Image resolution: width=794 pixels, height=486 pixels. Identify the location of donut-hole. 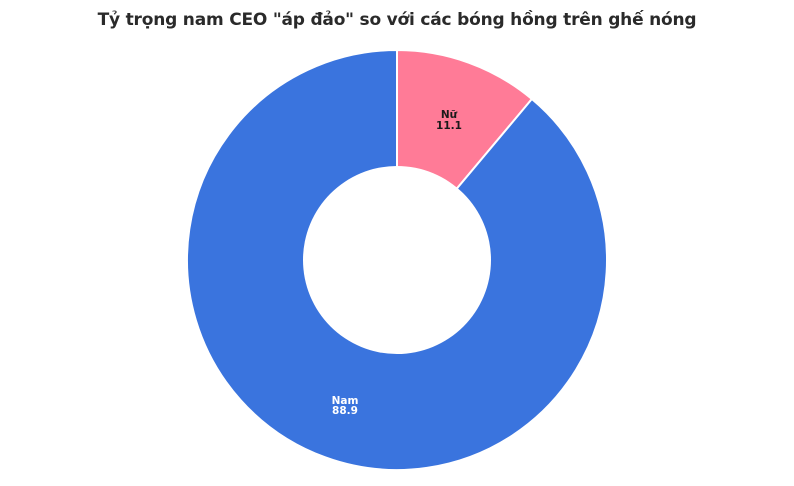
(397, 260).